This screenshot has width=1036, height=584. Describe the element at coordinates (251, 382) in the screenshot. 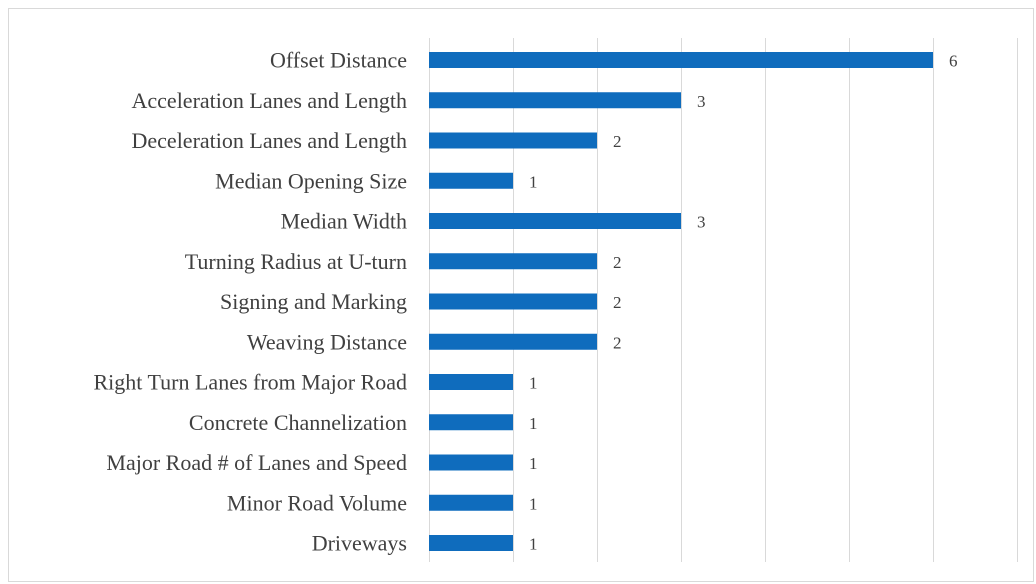

I see `category-label: Right Turn Lanes from Major Road` at that location.